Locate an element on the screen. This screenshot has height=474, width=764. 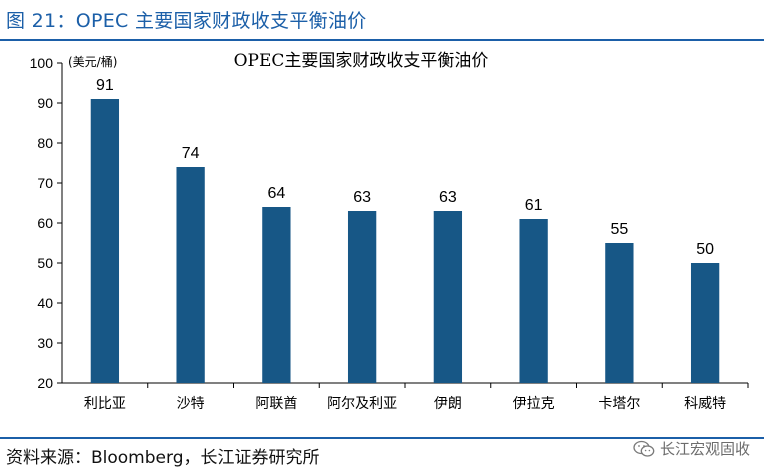
source-note: 资料来源：Bloomberg，长江证券研究所 is located at coordinates (163, 458).